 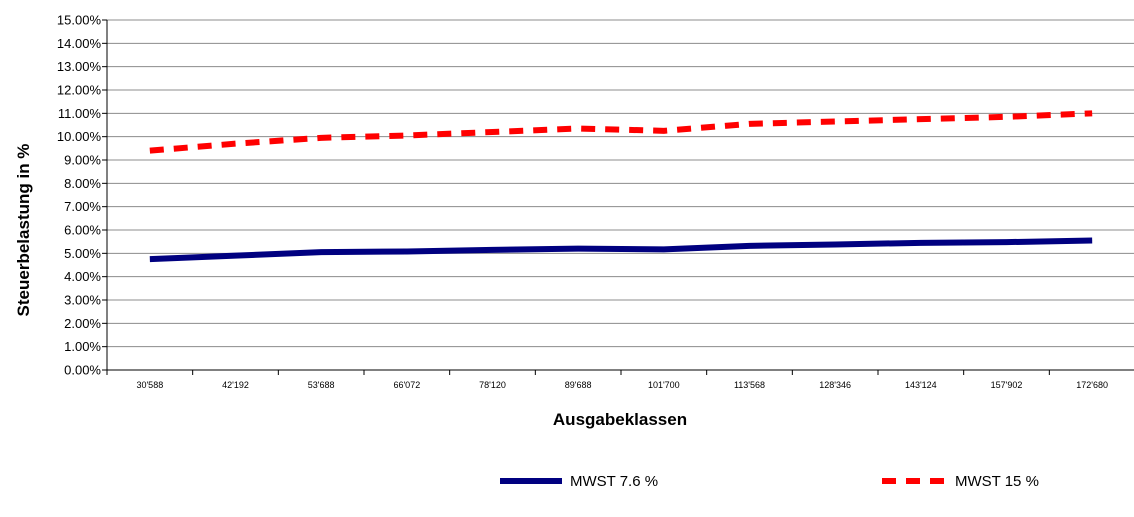 I want to click on legend-label-mwst-15: MWST 15 %, so click(x=997, y=481).